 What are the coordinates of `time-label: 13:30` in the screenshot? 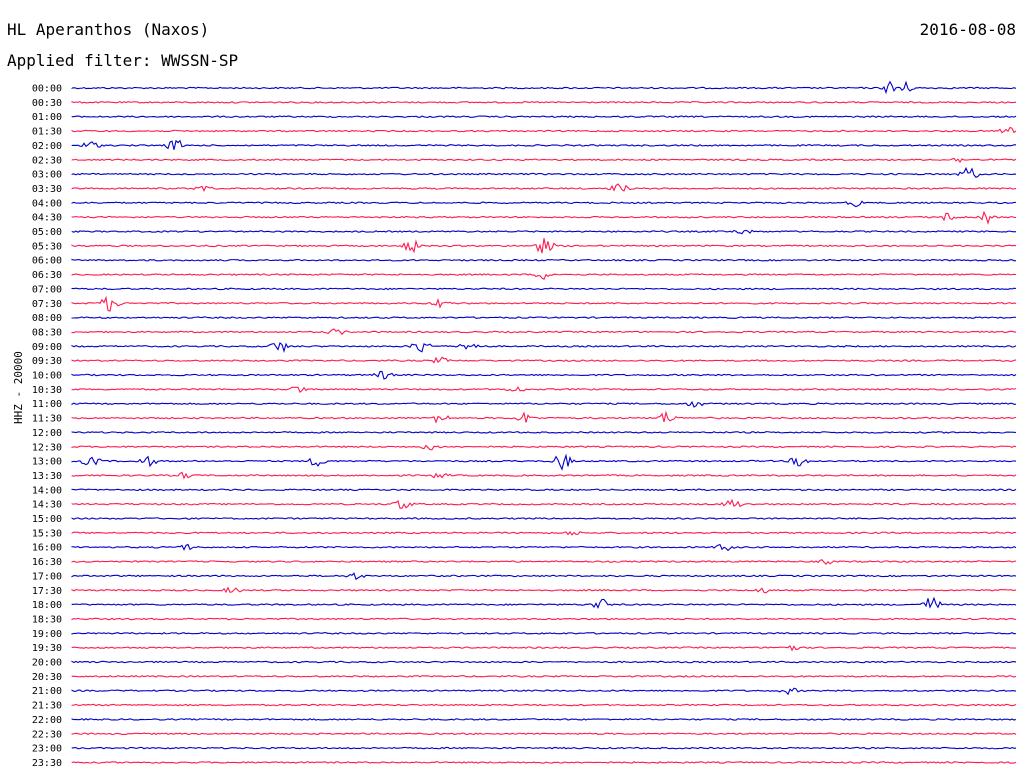 It's located at (47, 476).